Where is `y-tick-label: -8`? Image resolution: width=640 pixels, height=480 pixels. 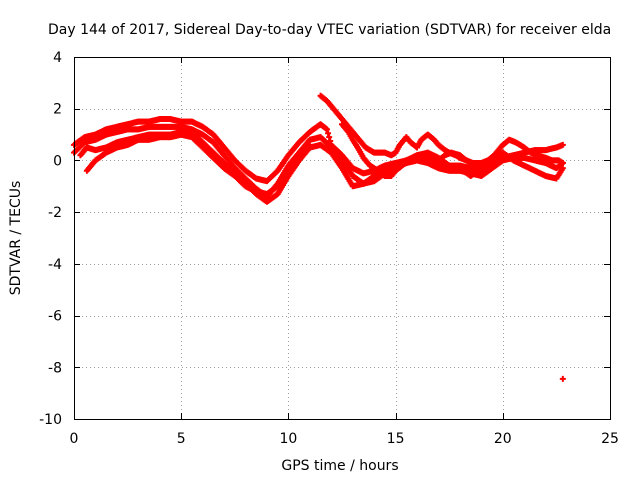 y-tick-label: -8 is located at coordinates (55, 368).